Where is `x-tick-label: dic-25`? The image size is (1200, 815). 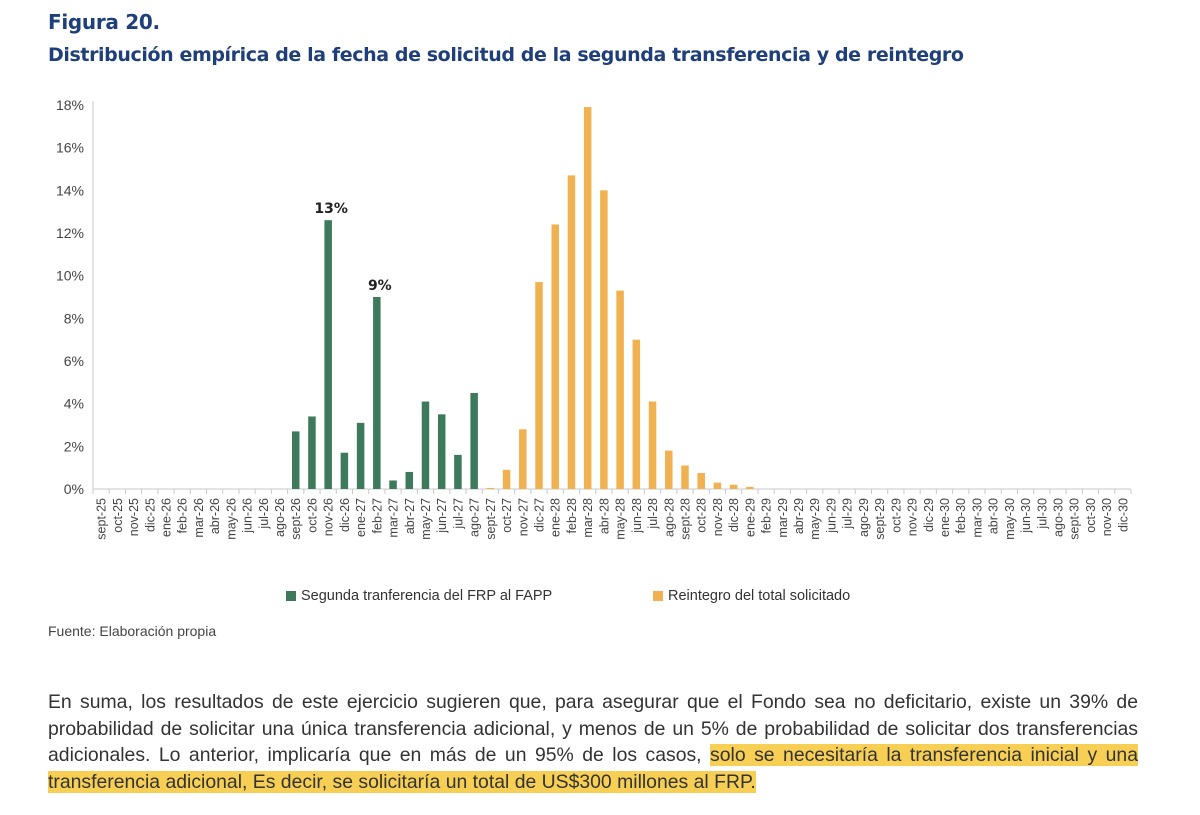
x-tick-label: dic-25 is located at coordinates (150, 515).